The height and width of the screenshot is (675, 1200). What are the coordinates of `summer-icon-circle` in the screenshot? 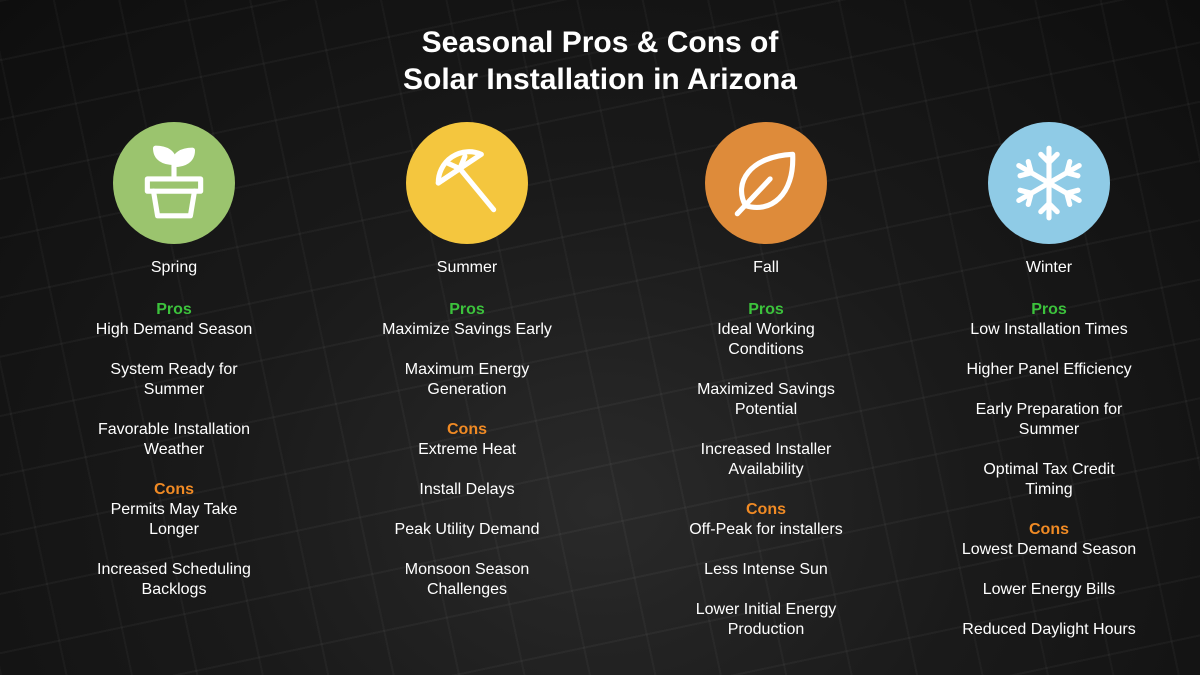 It's located at (467, 183).